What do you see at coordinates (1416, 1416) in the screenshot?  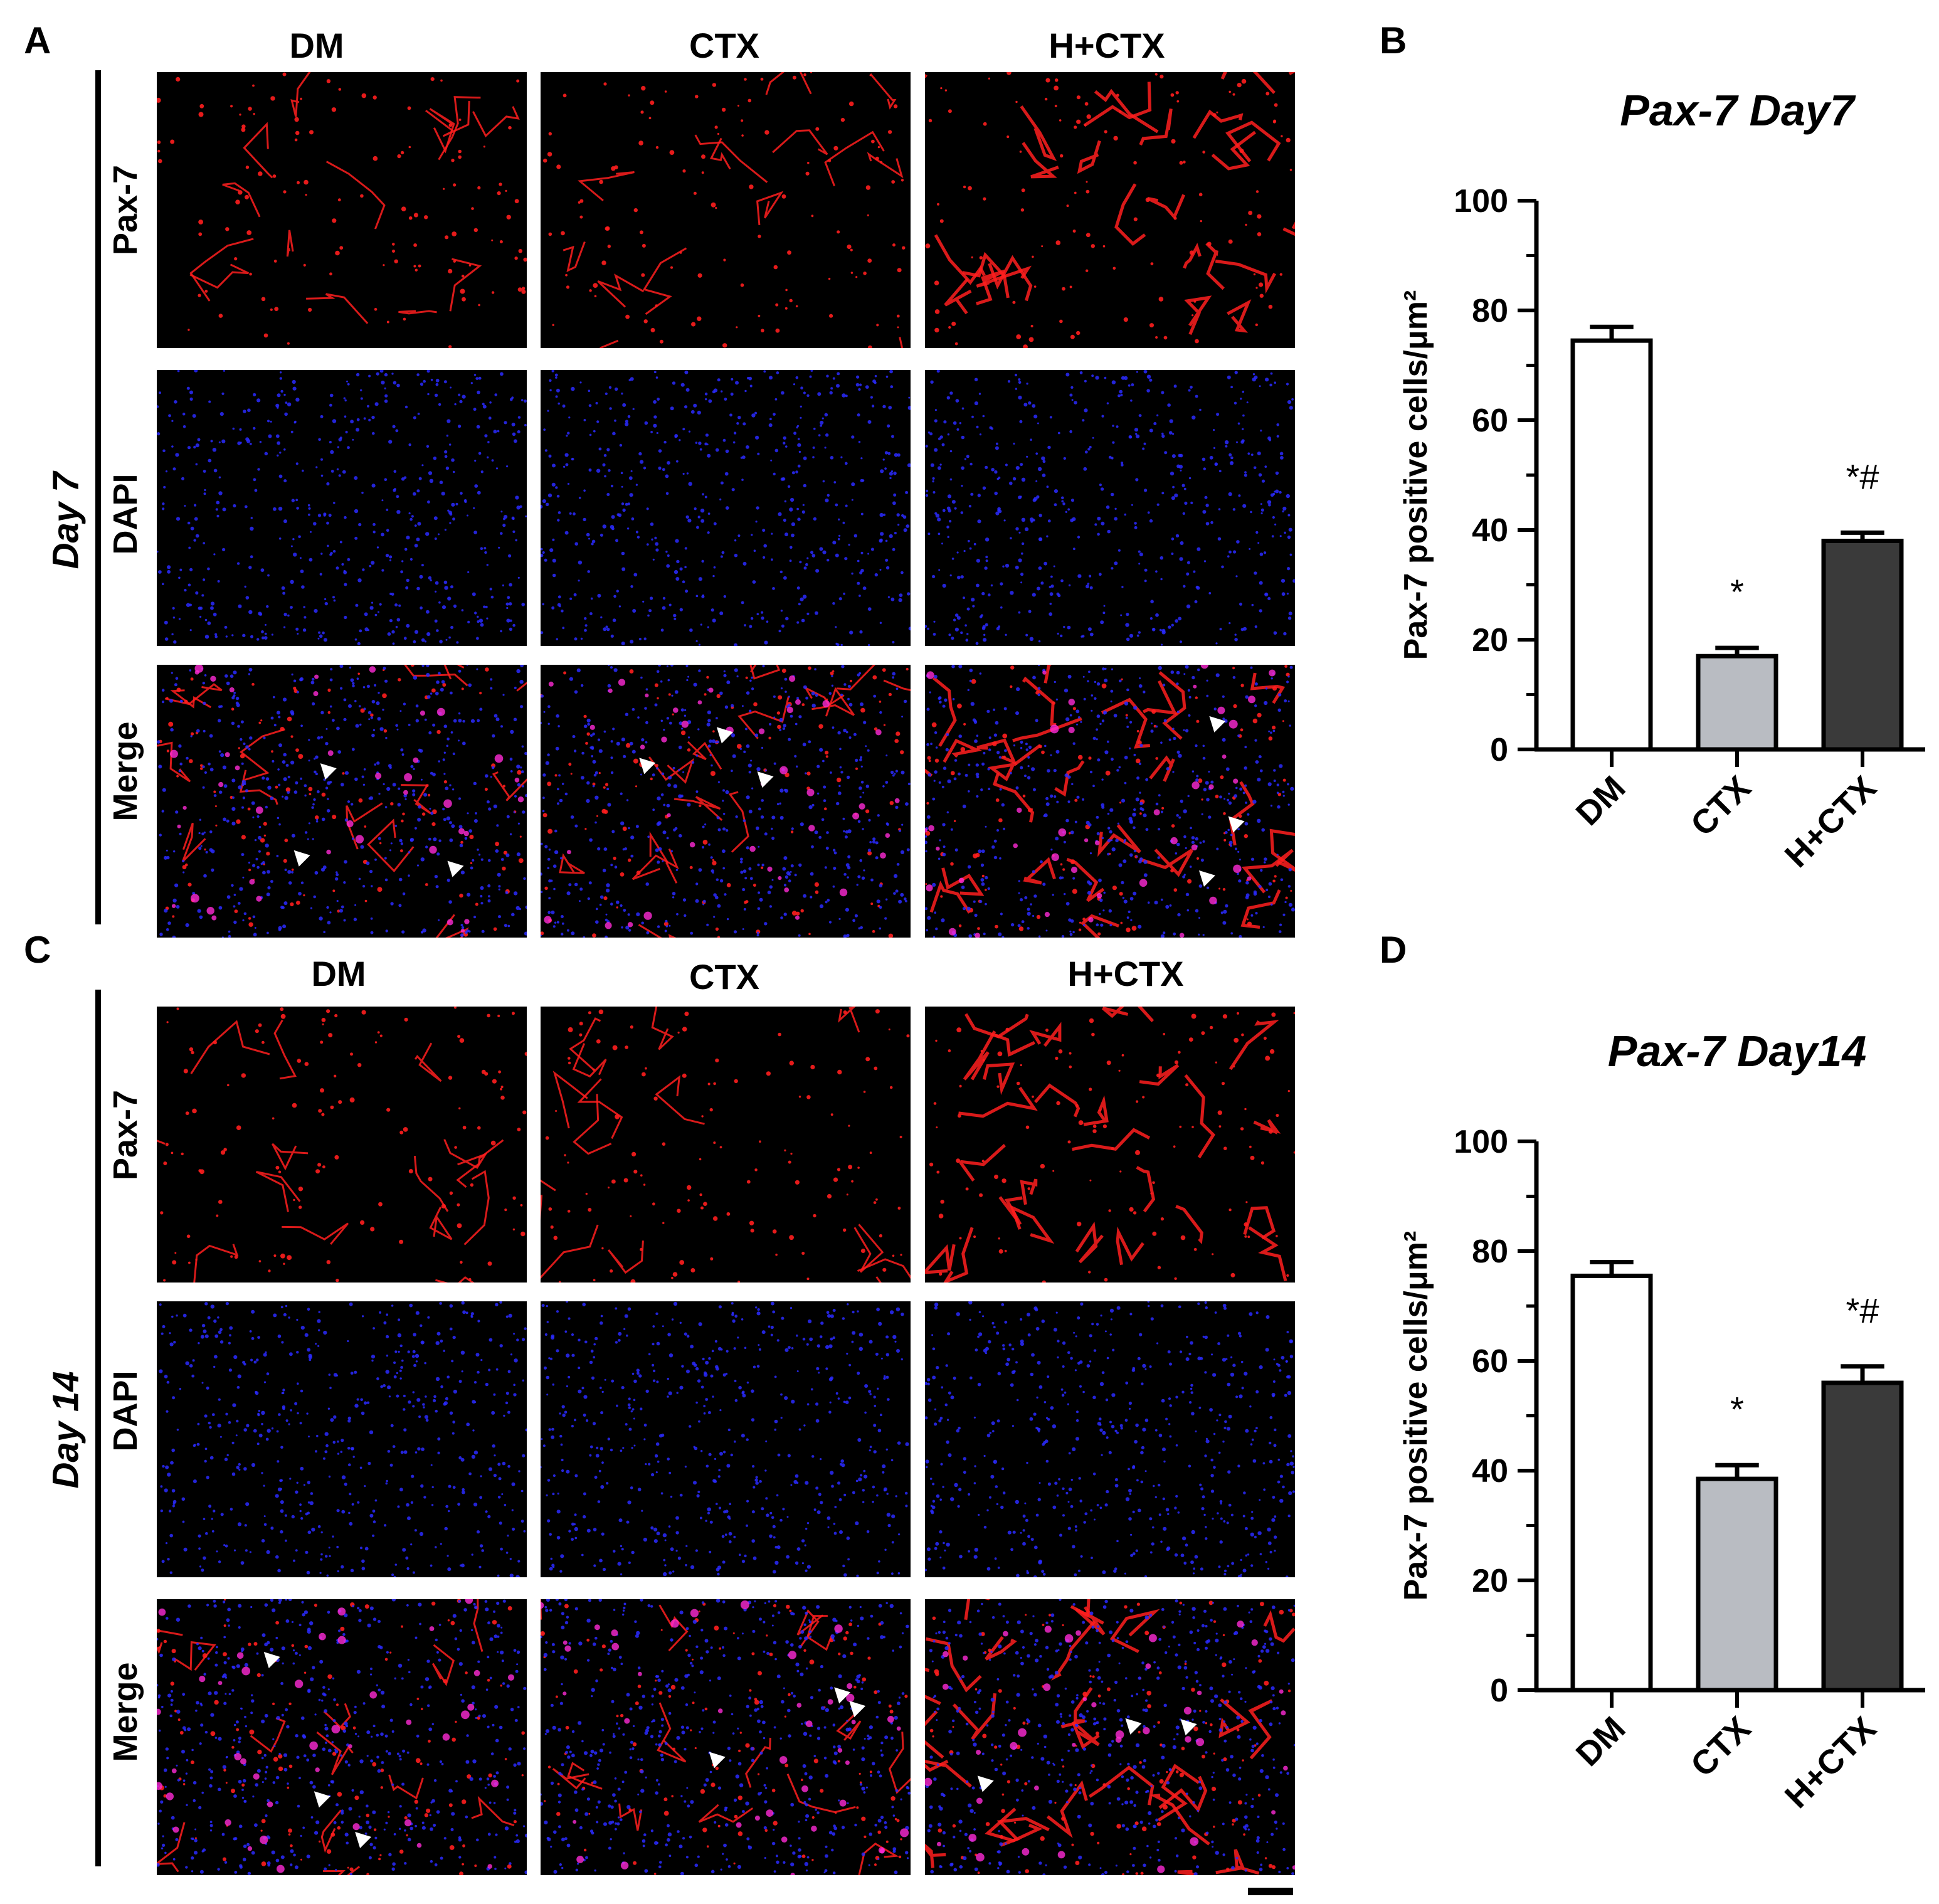 I see `chart-d-y-axis-label: Pax-7 positive cells/μm²` at bounding box center [1416, 1416].